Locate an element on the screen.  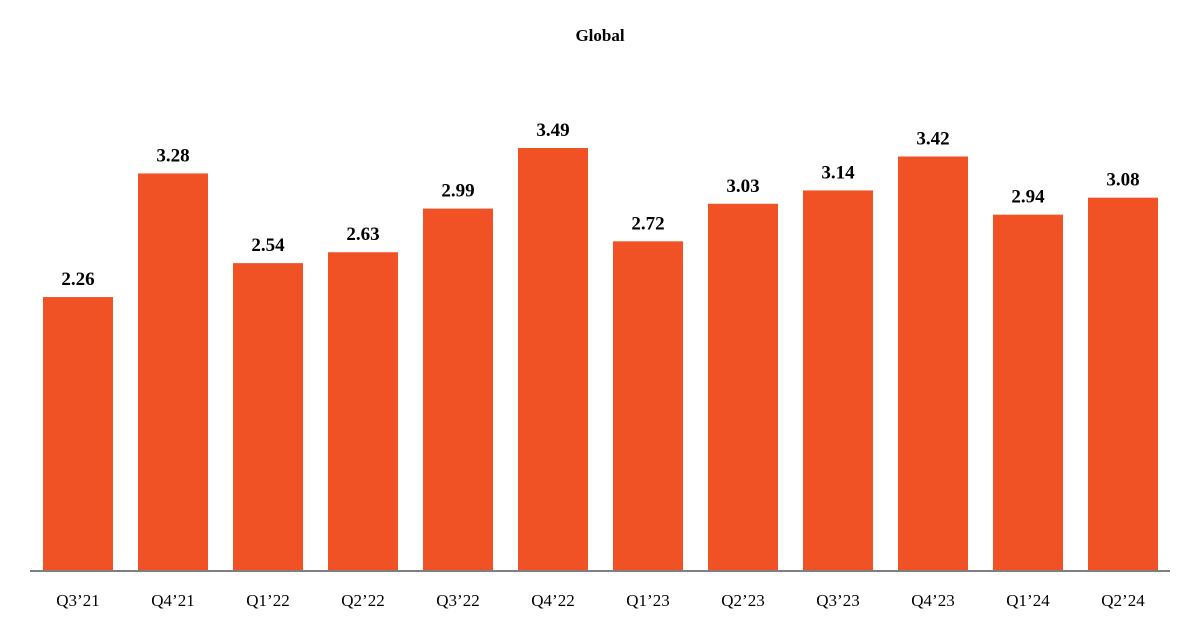
x-tick-label: Q3’22 is located at coordinates (457, 600).